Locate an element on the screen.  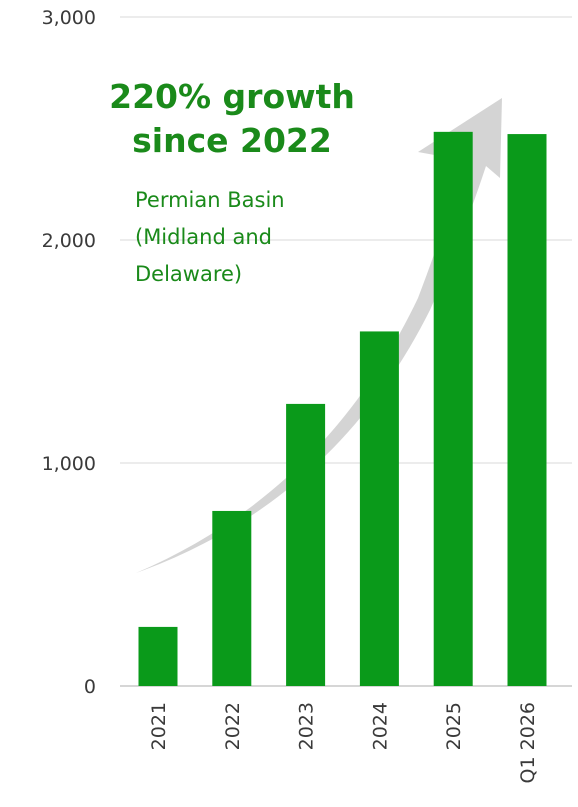
note-line-2: (Midland and is located at coordinates (203, 237).